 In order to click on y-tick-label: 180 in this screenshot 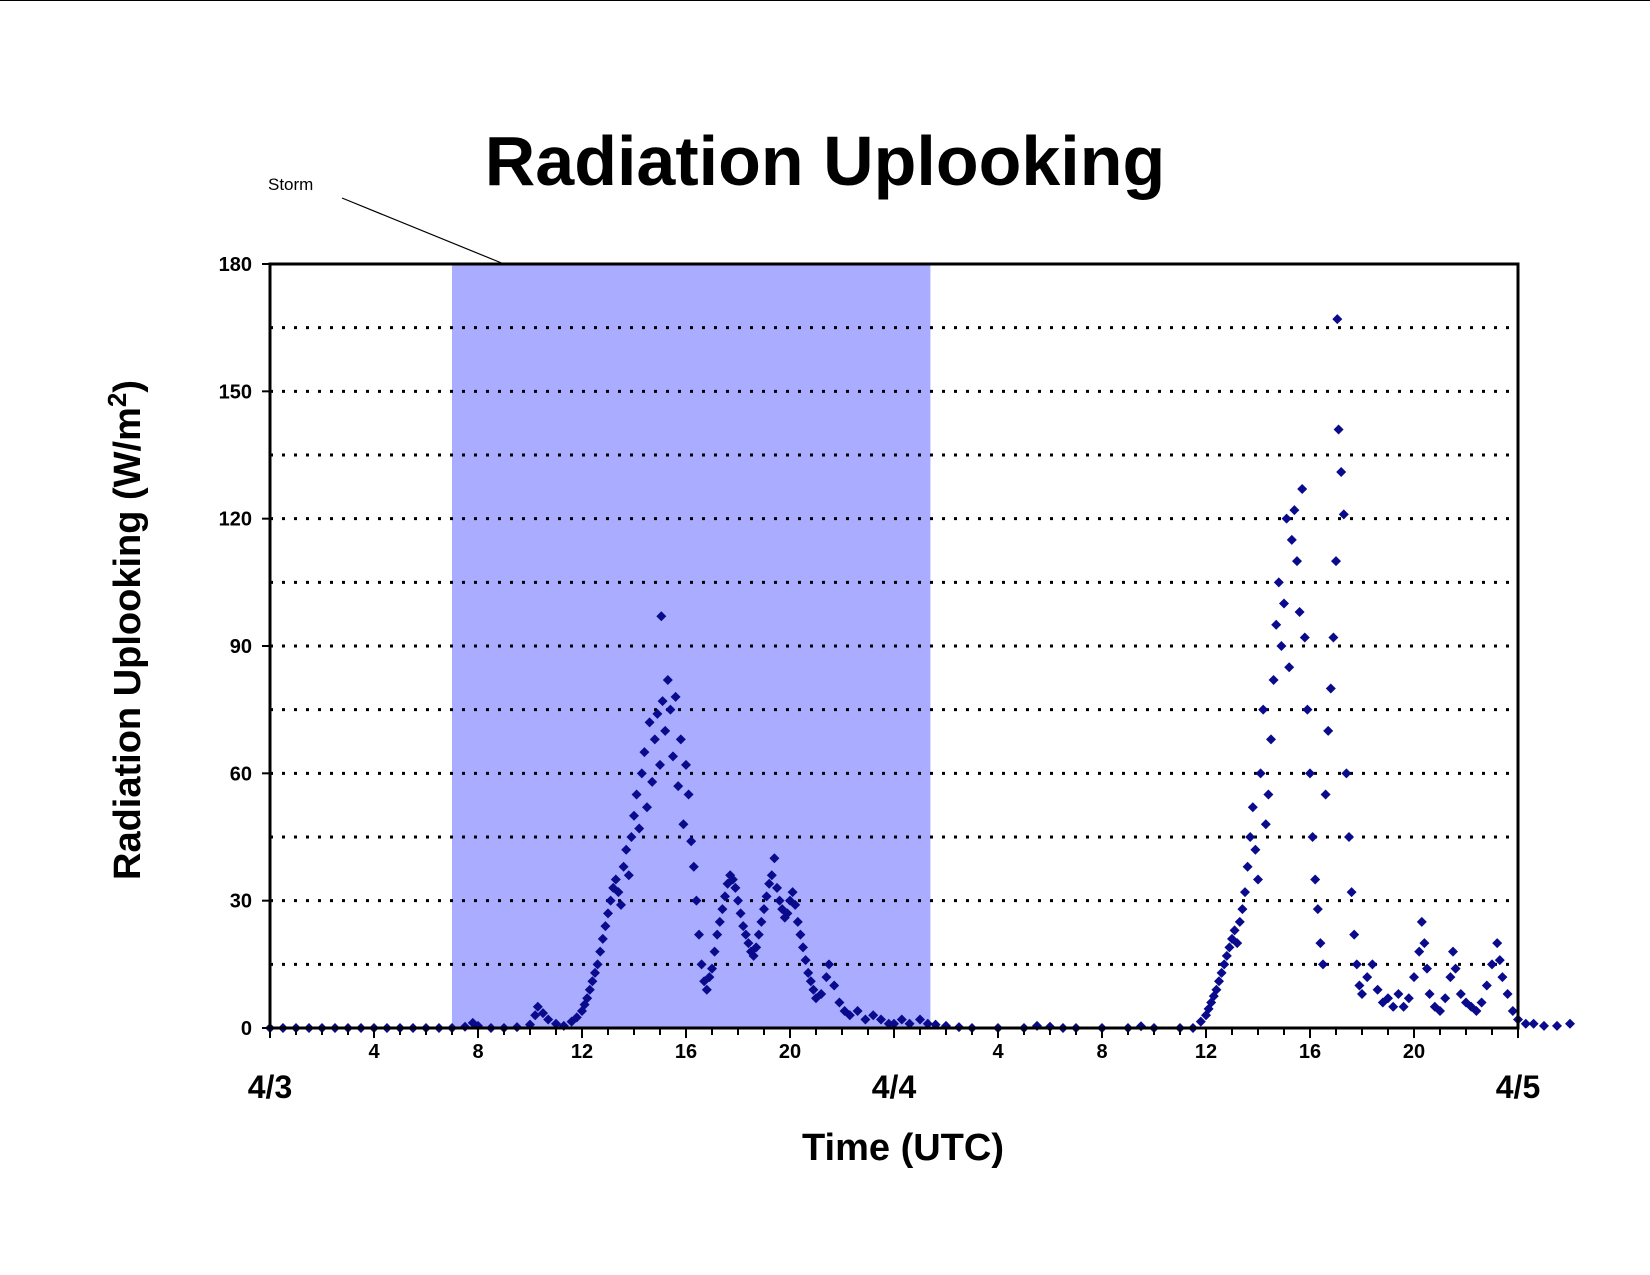, I will do `click(235, 265)`.